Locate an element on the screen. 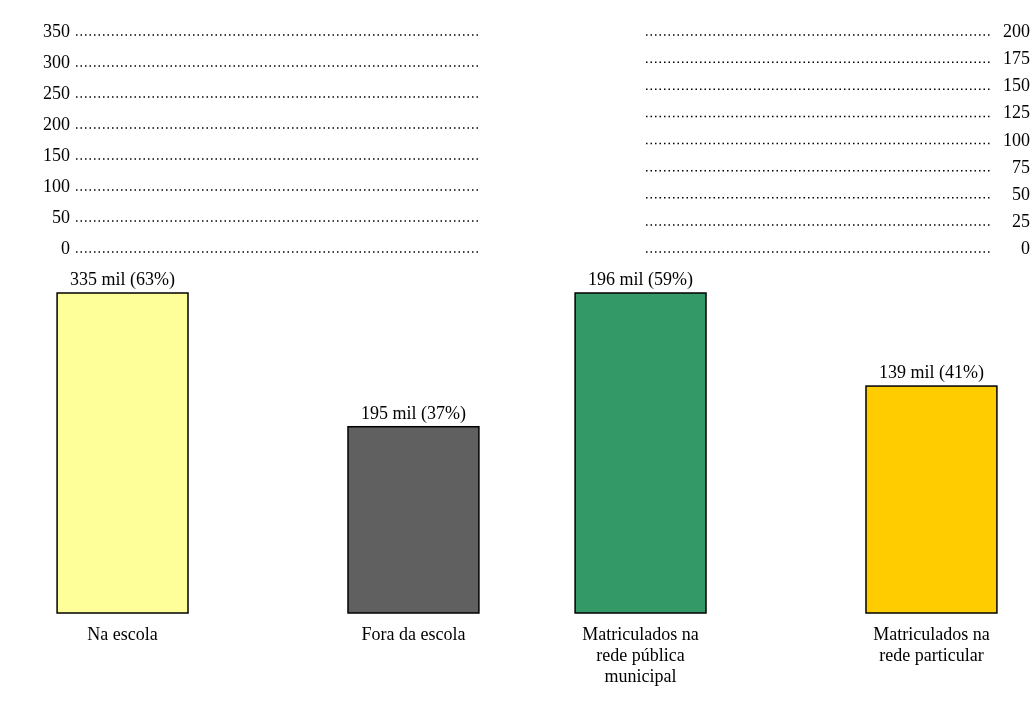  text: 350 is located at coordinates (56, 31).